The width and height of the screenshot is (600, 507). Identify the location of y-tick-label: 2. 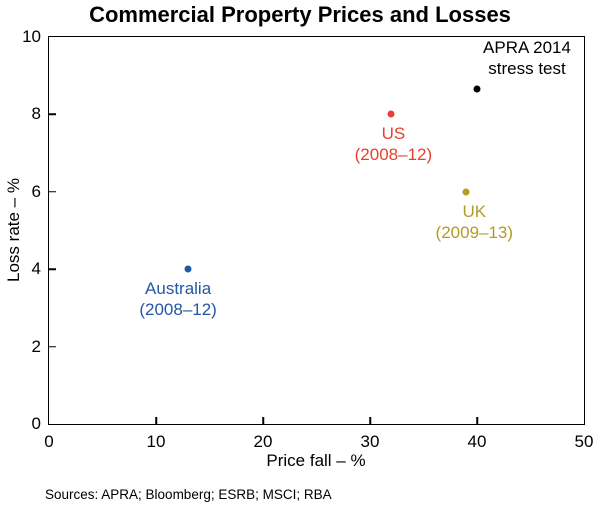
(36, 346).